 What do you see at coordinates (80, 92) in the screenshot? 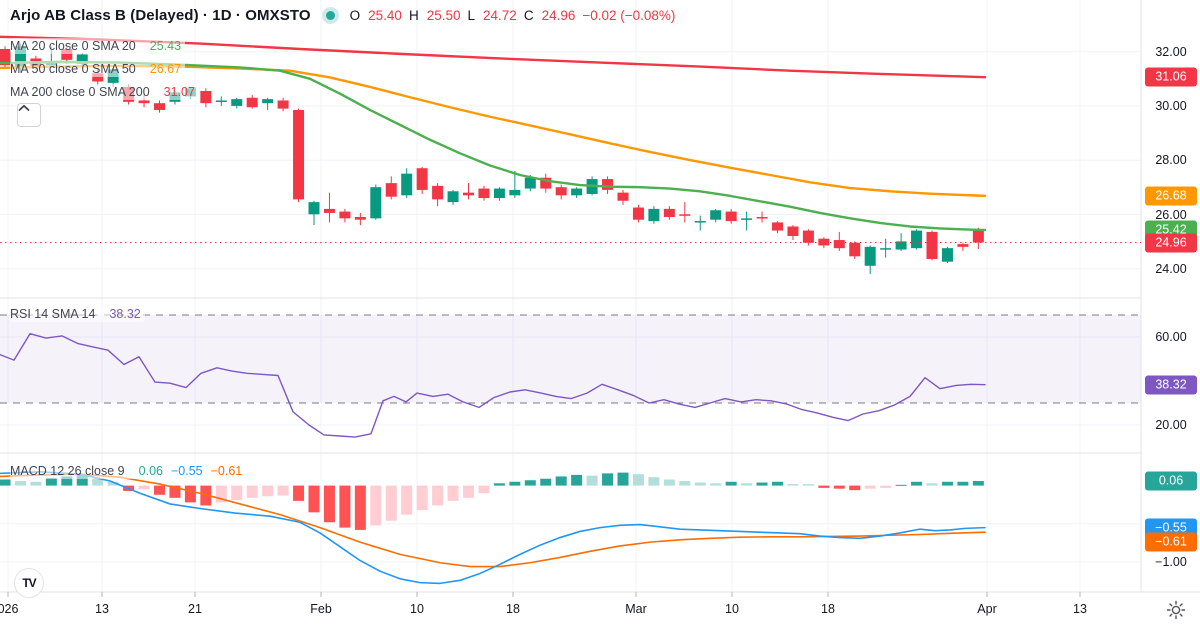
I see `legend-ma200-label: MA 200 close 0 SMA 200` at bounding box center [80, 92].